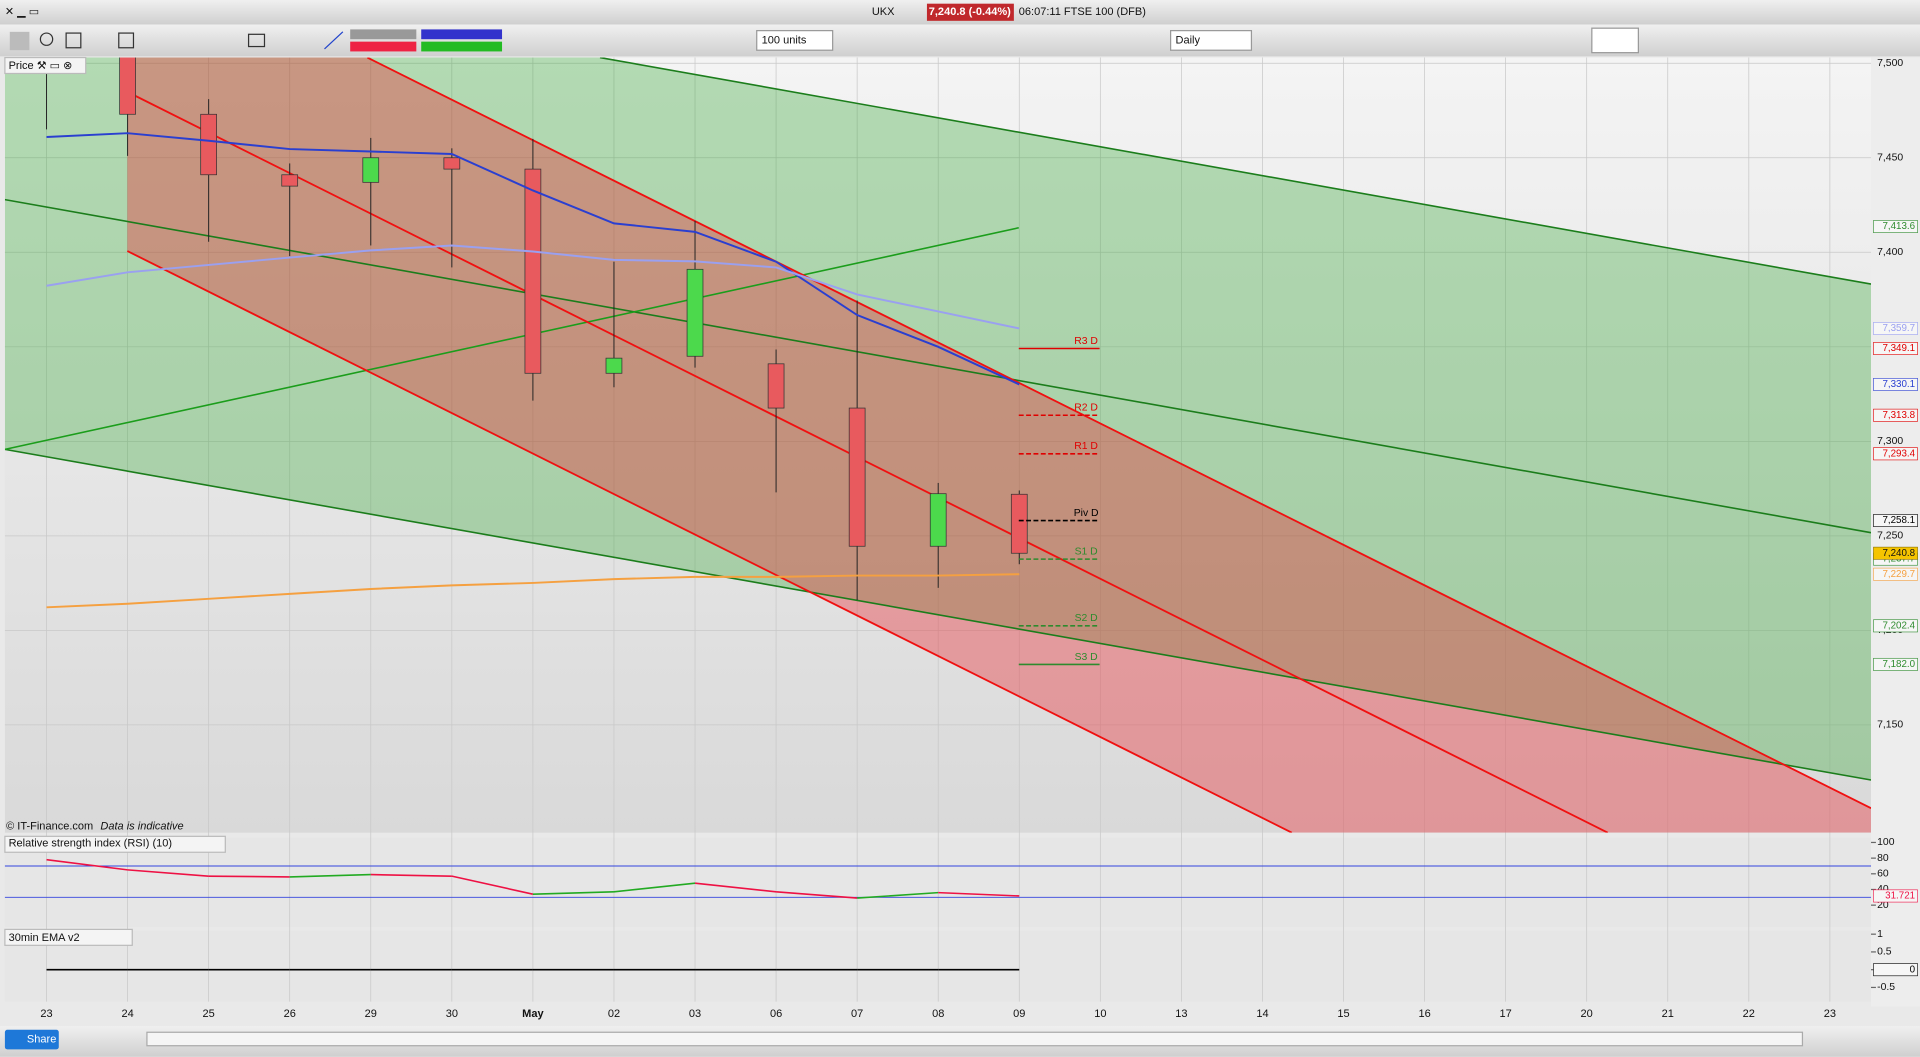  Describe the element at coordinates (1880, 934) in the screenshot. I see `y-tick-label: 1` at that location.